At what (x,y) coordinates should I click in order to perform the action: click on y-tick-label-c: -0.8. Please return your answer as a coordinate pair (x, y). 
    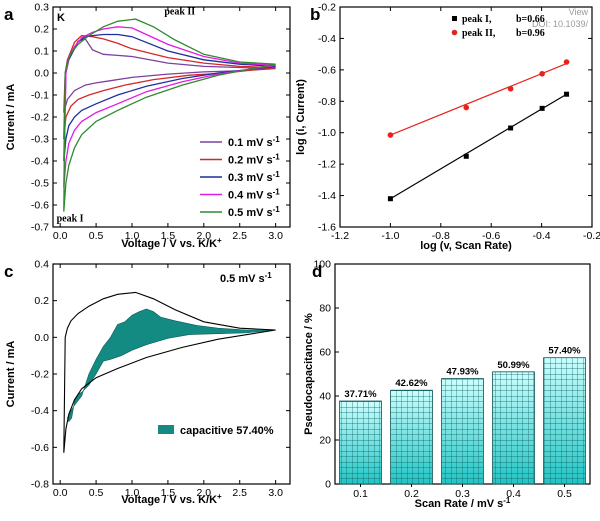
    Looking at the image, I should click on (40, 485).